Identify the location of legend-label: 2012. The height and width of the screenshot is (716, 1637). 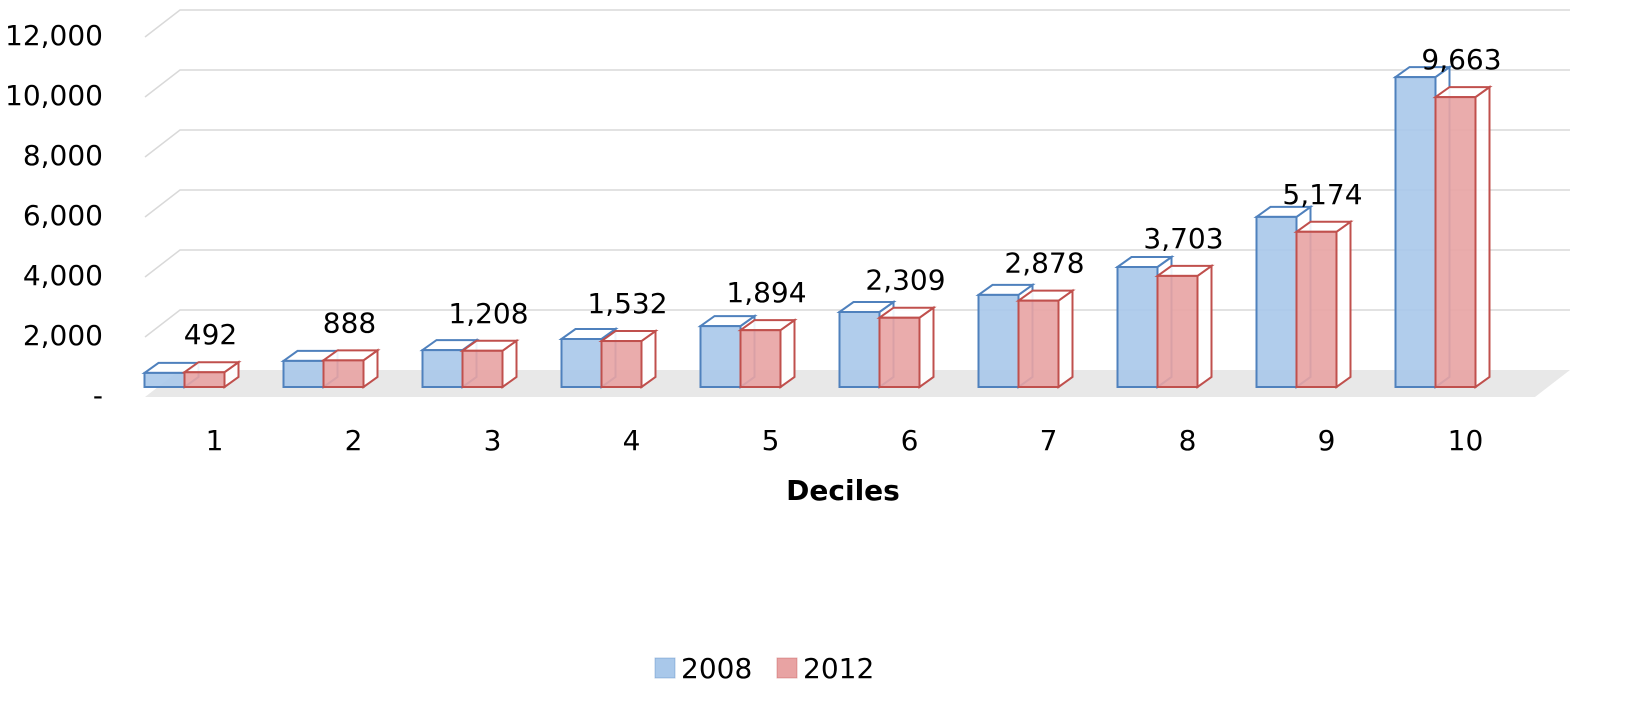
(838, 668).